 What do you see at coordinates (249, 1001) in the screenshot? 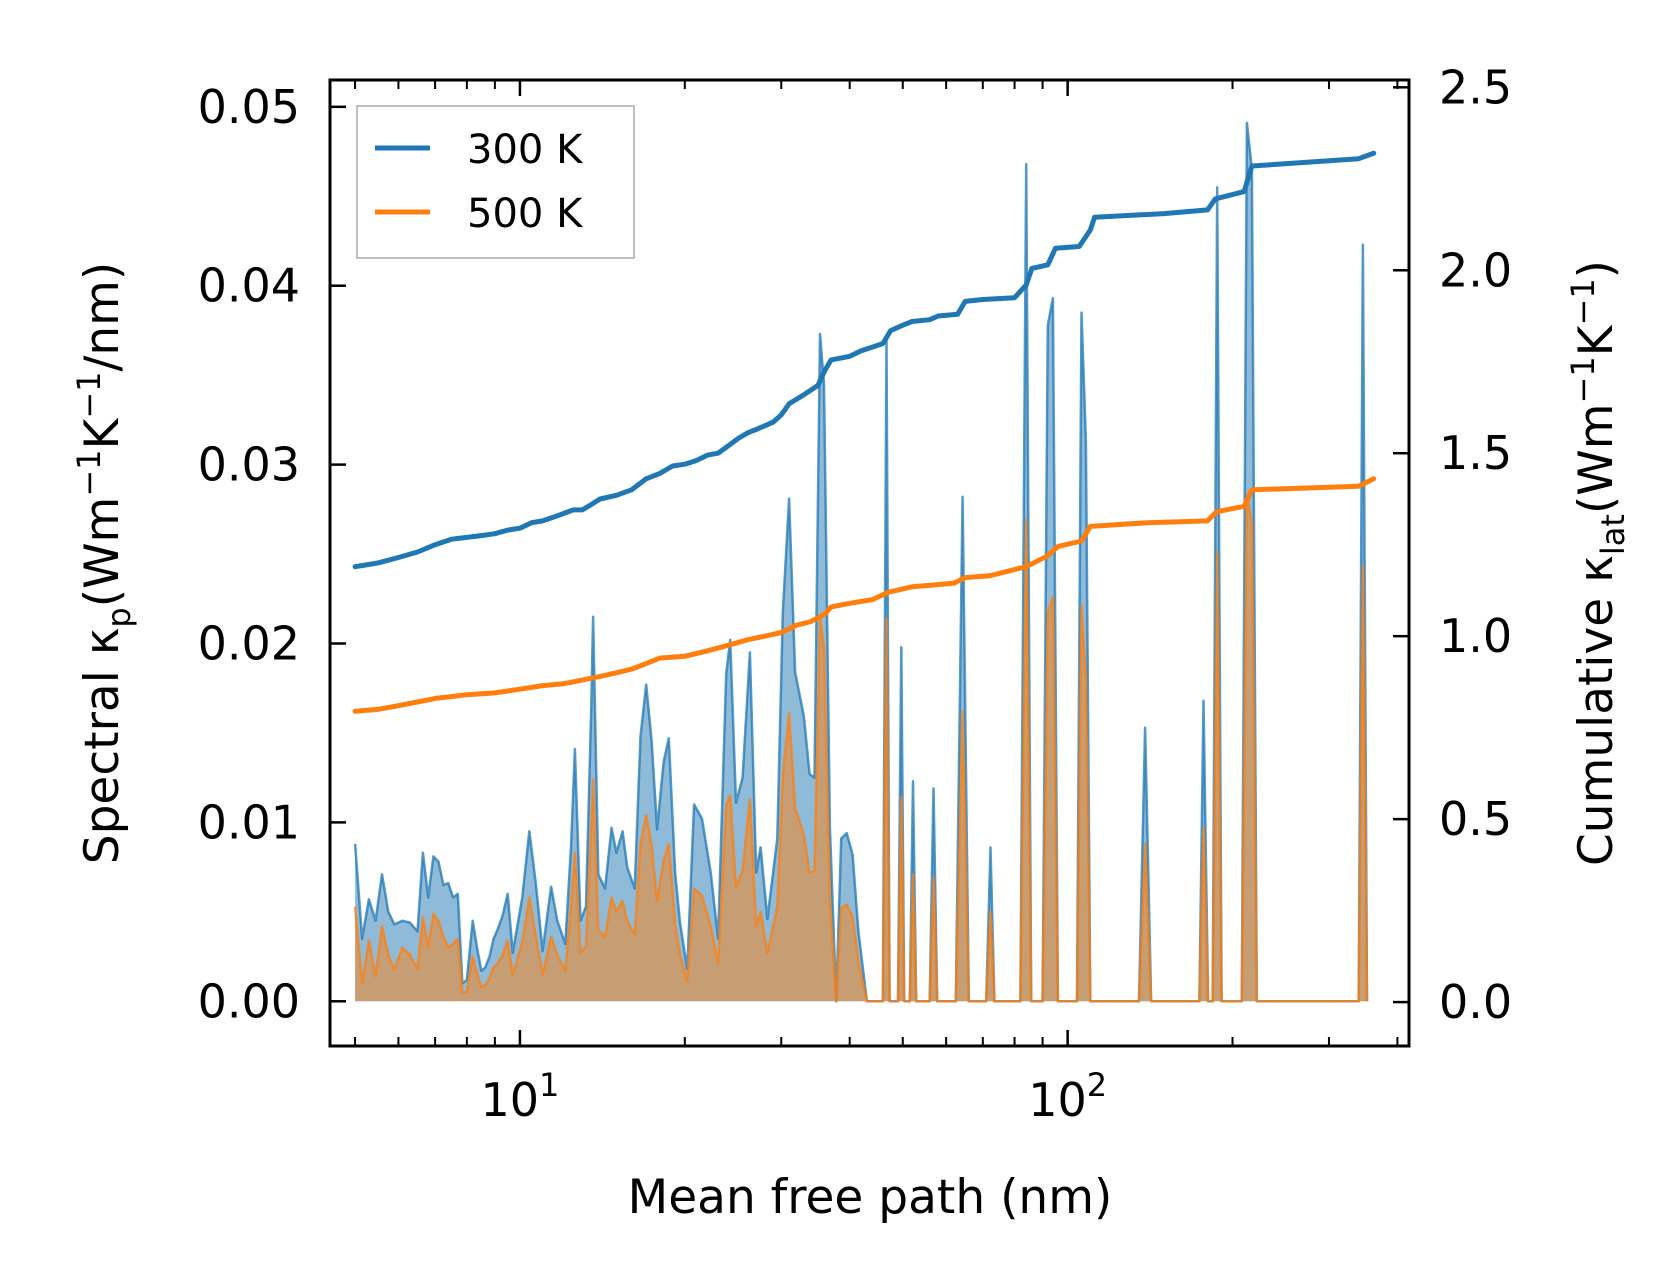
I see `y-left-tick-label: 0.00` at bounding box center [249, 1001].